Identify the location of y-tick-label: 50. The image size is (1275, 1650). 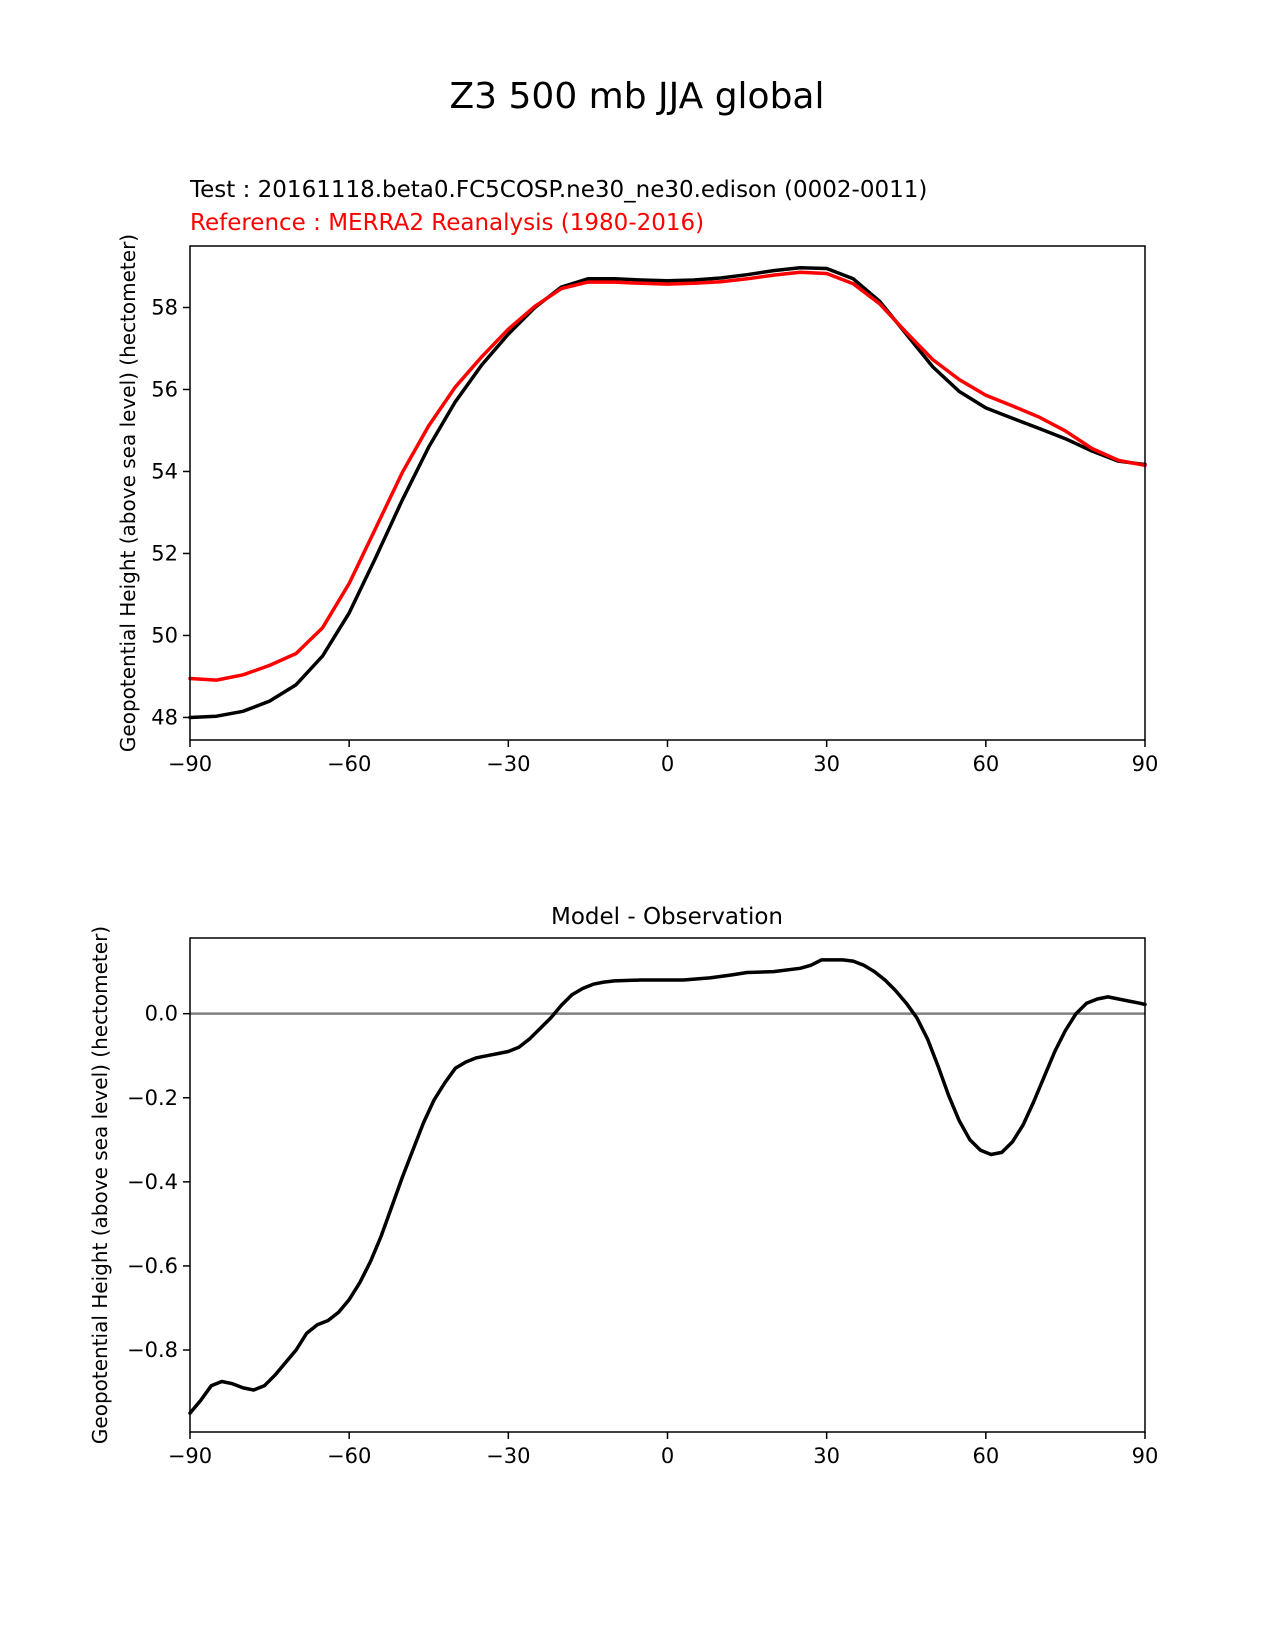
(164, 635).